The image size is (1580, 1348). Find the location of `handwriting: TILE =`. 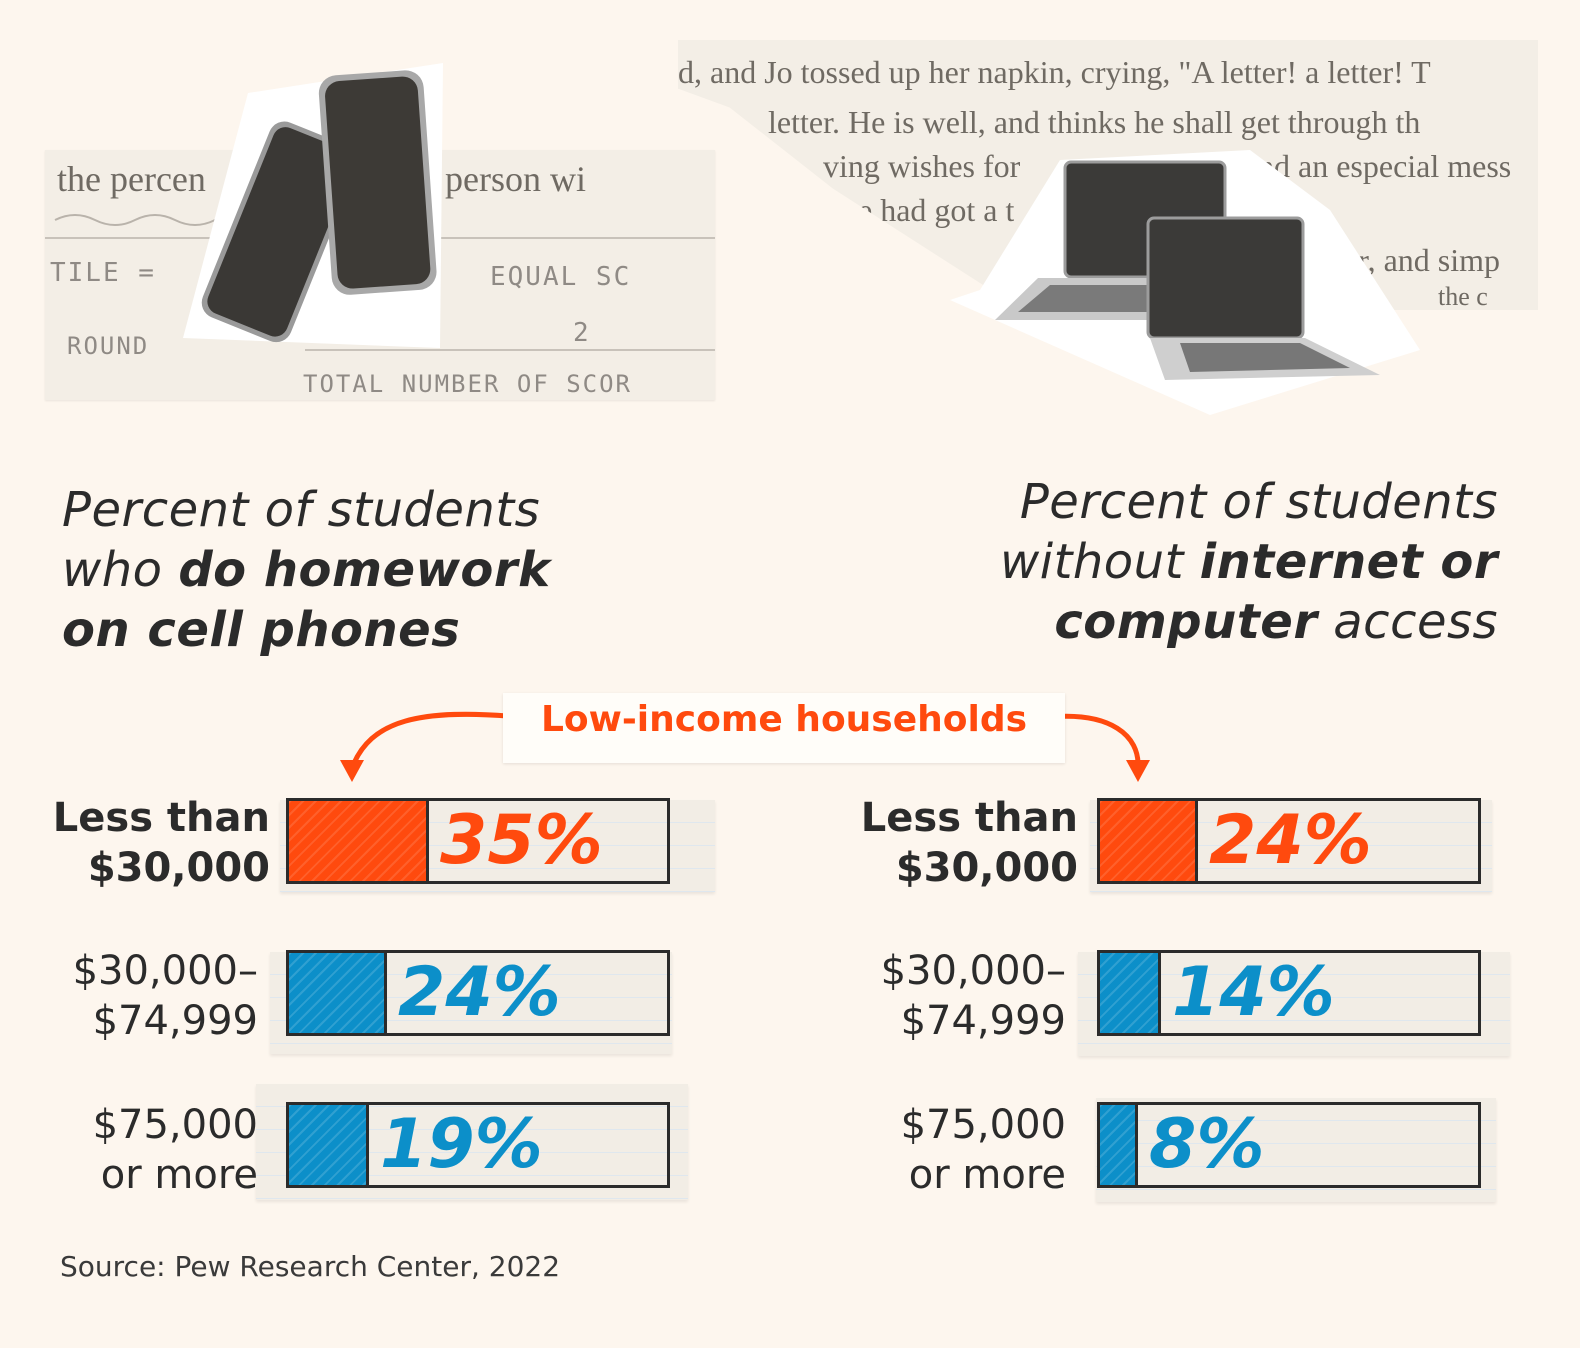

handwriting: TILE = is located at coordinates (103, 273).